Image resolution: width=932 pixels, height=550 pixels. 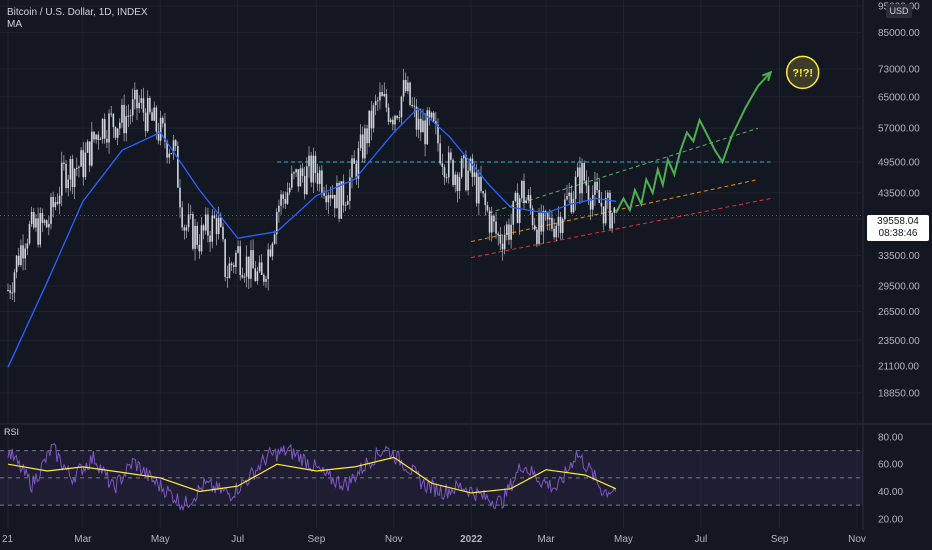 I want to click on indicator-label-ma: MA, so click(x=14, y=24).